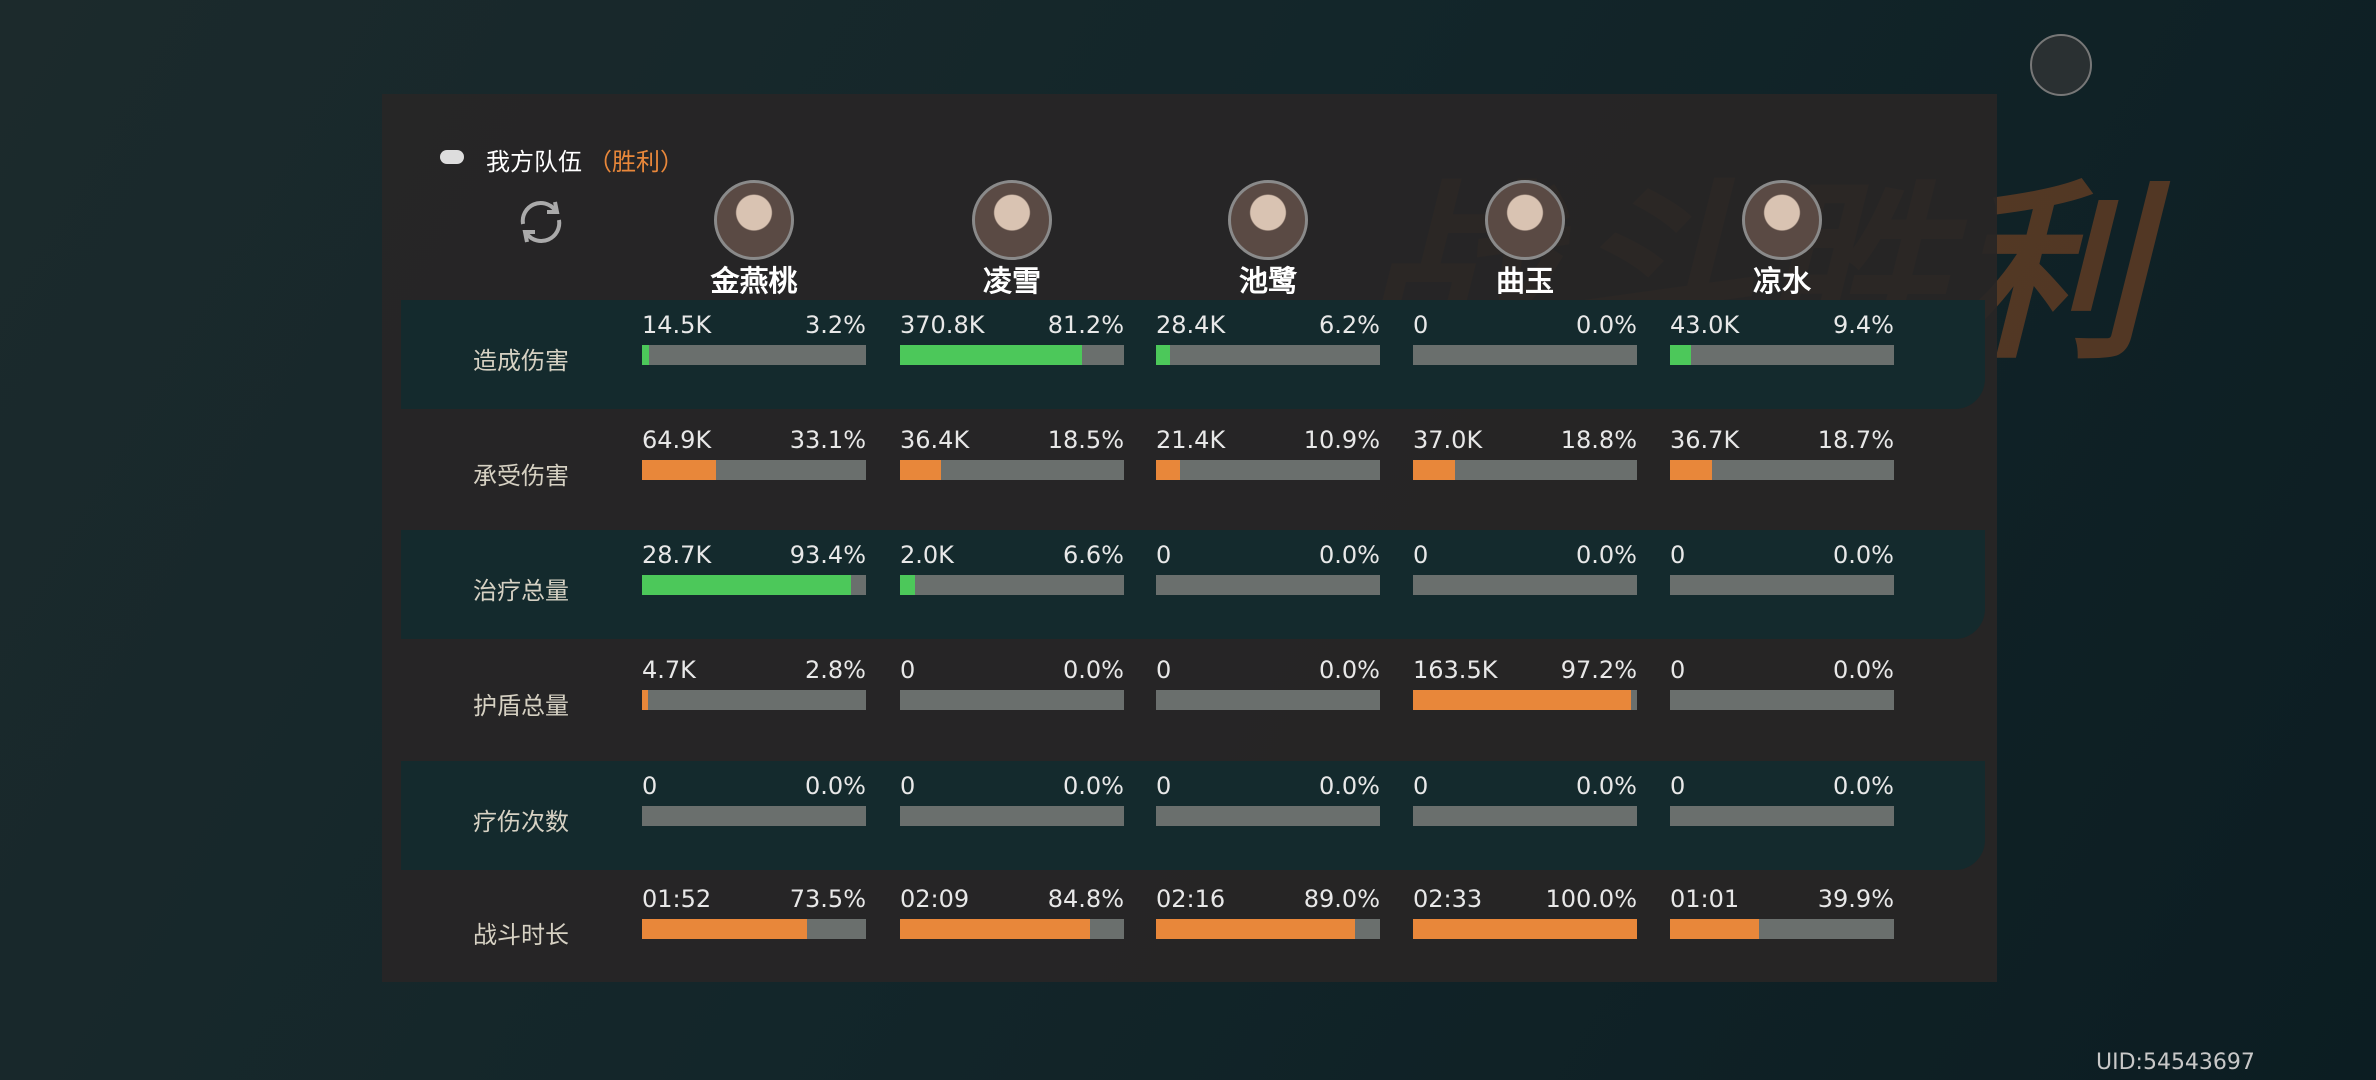 The image size is (2376, 1080). What do you see at coordinates (827, 899) in the screenshot?
I see `cell-percent: 73.5%` at bounding box center [827, 899].